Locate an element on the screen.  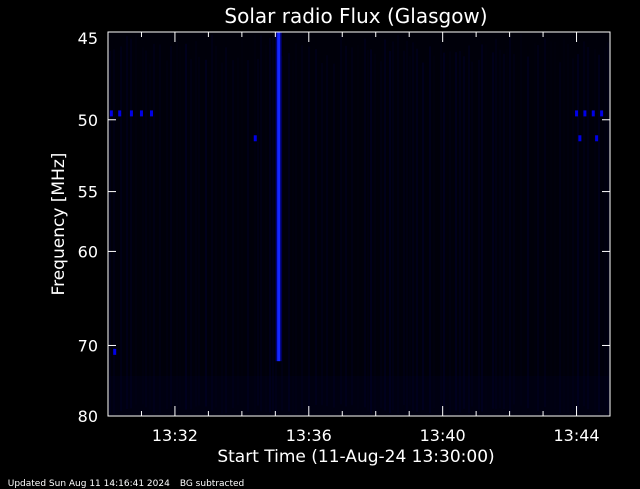
y-tick-label: 45 is located at coordinates (88, 38).